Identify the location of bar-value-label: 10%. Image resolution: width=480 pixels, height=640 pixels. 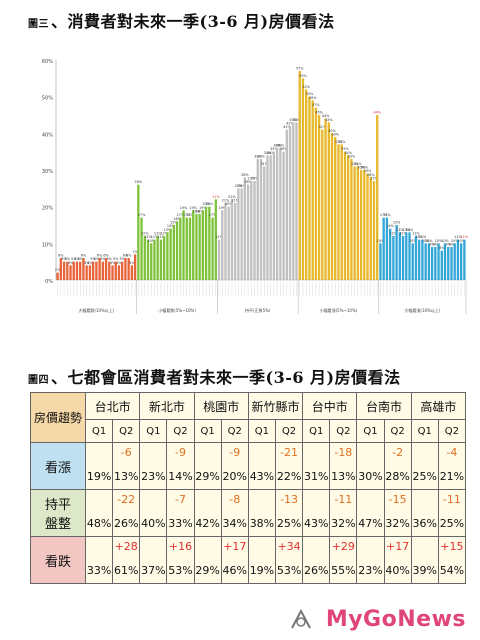
(461, 241).